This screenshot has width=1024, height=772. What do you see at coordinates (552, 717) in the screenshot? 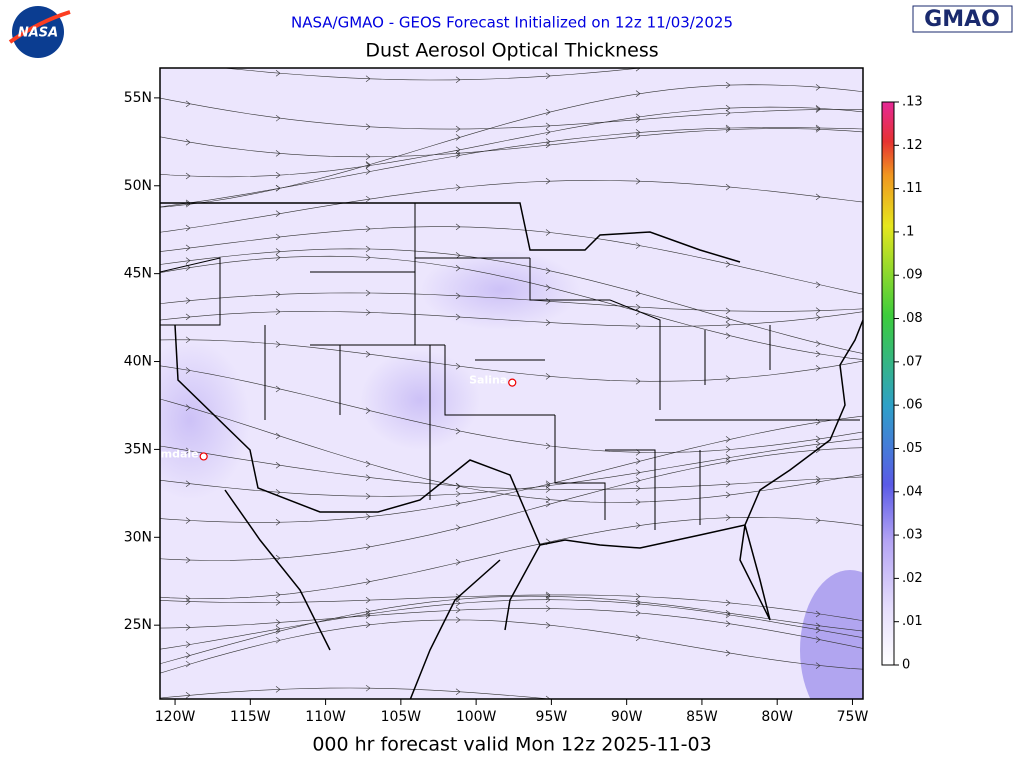
I see `x-tick-label: 95W` at bounding box center [552, 717].